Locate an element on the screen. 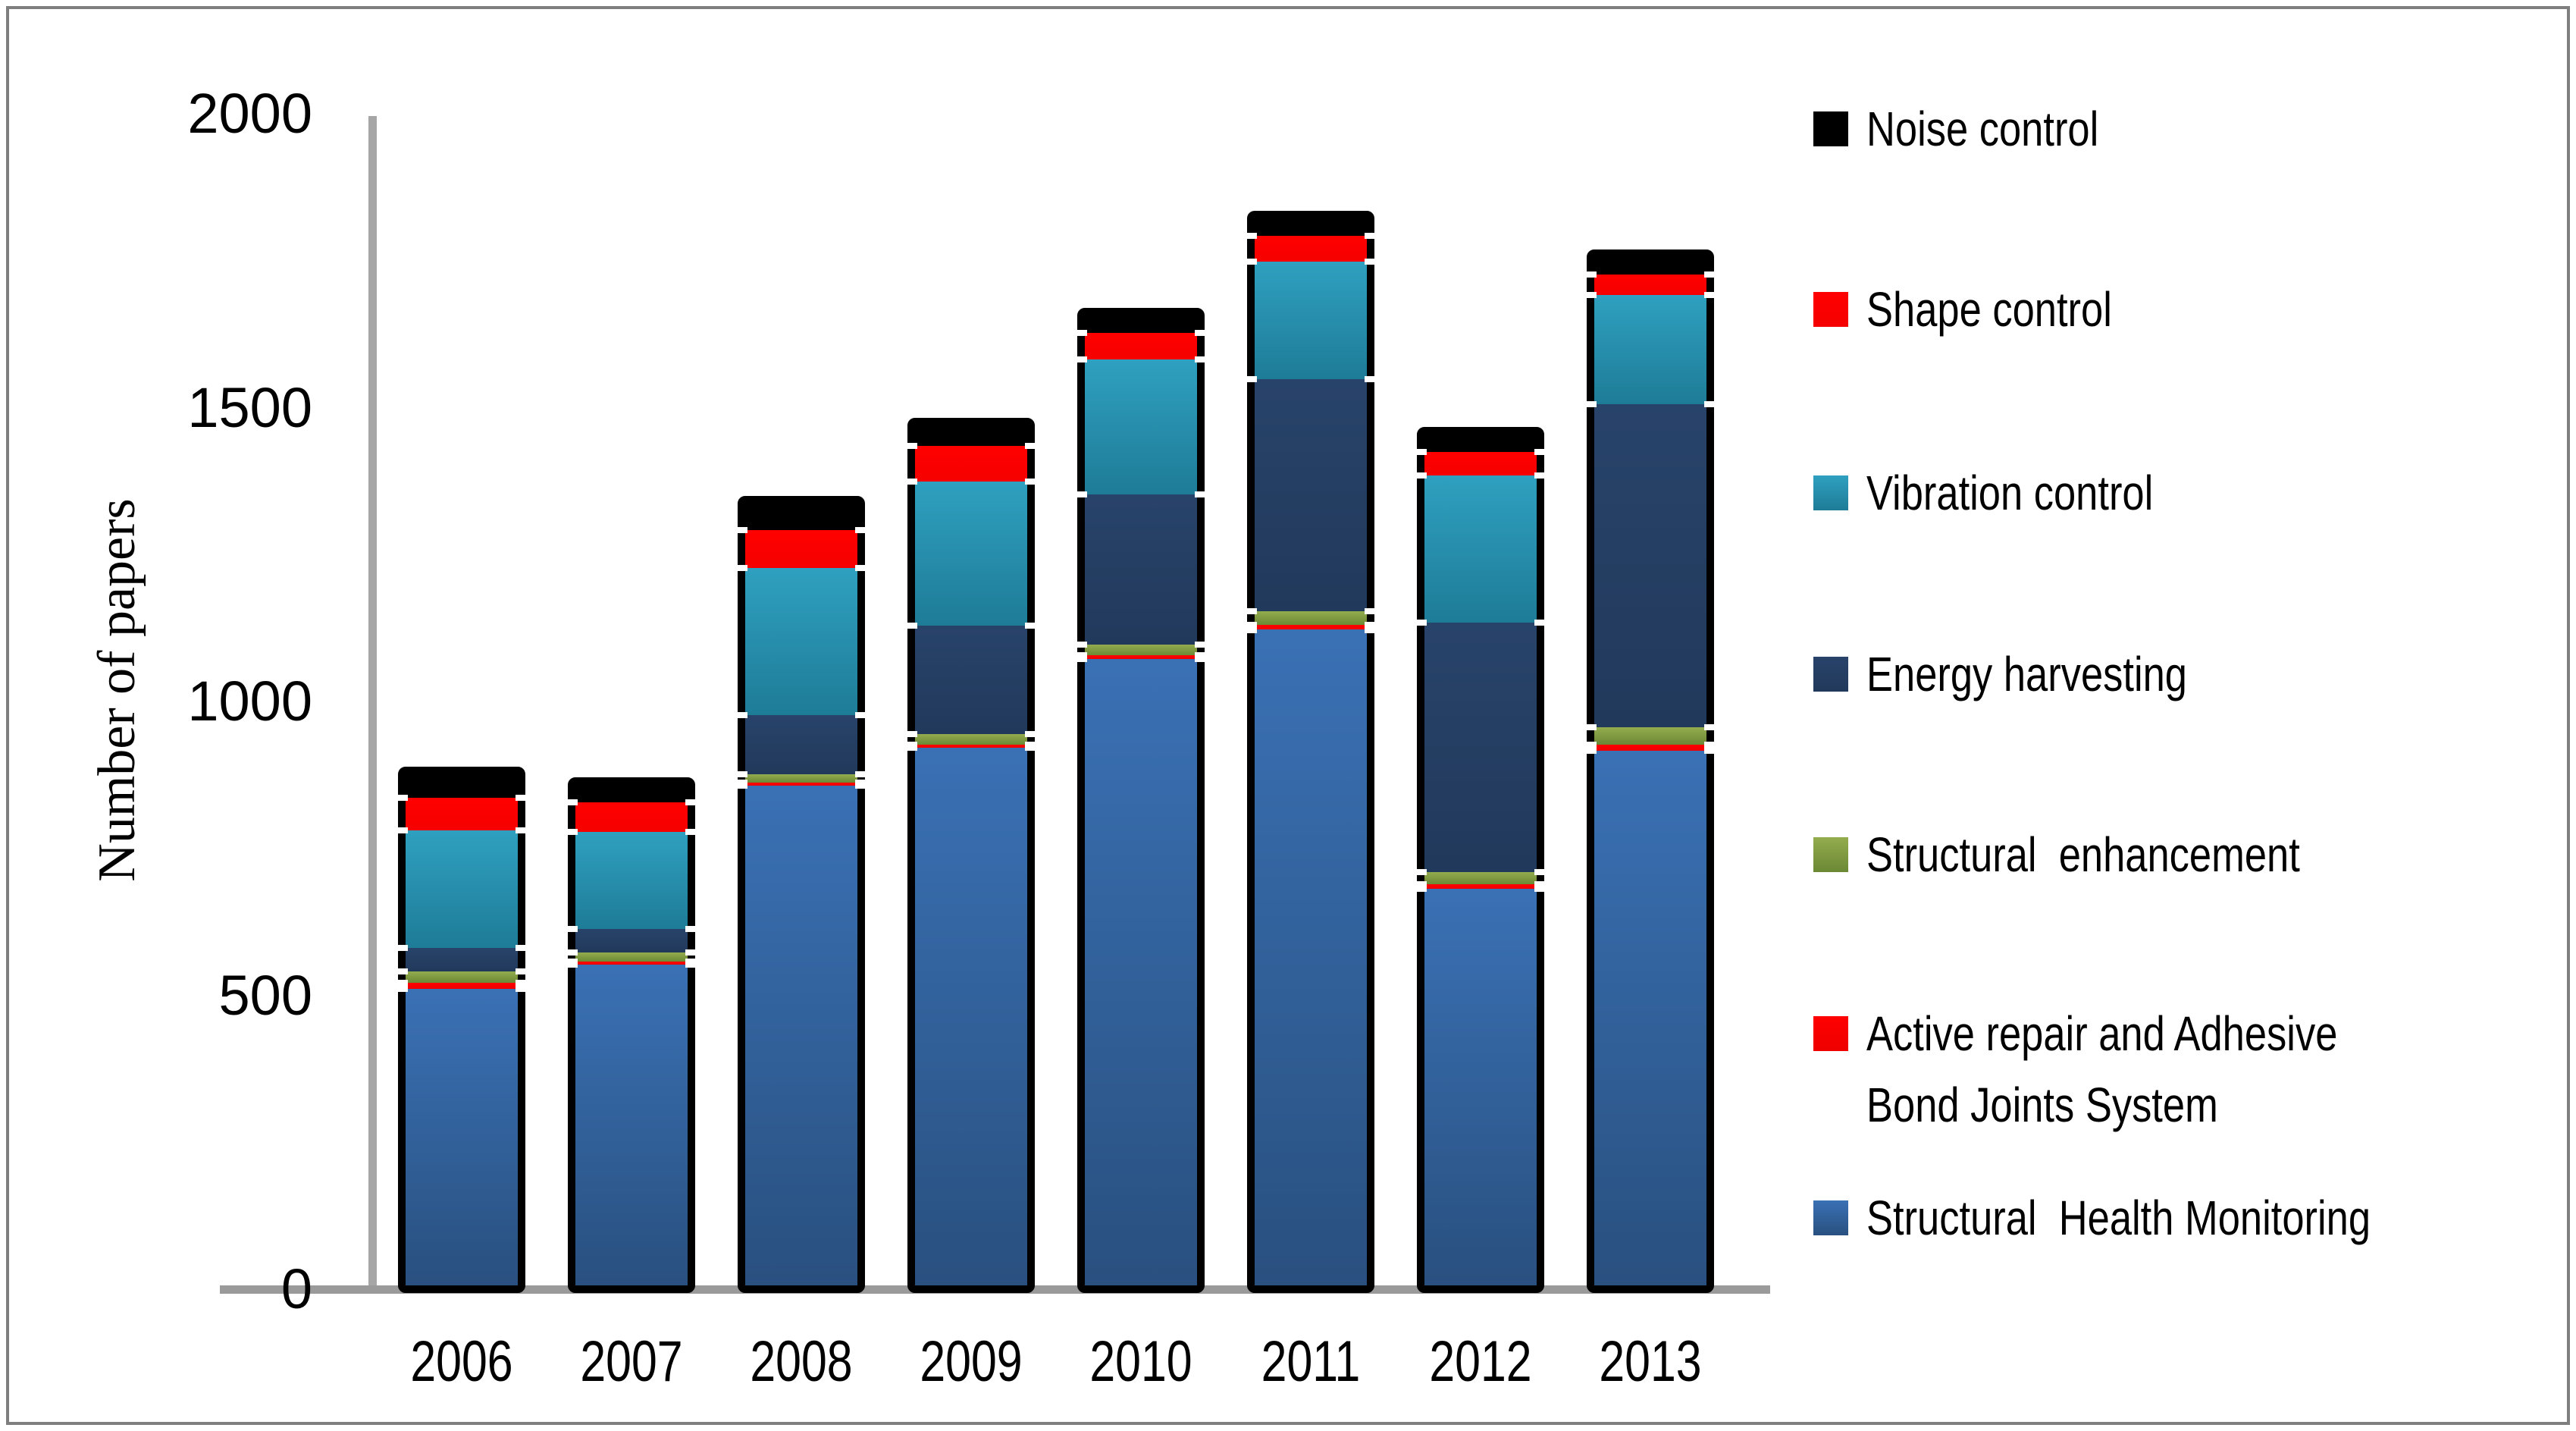  segment-active_repair-2007 is located at coordinates (632, 963).